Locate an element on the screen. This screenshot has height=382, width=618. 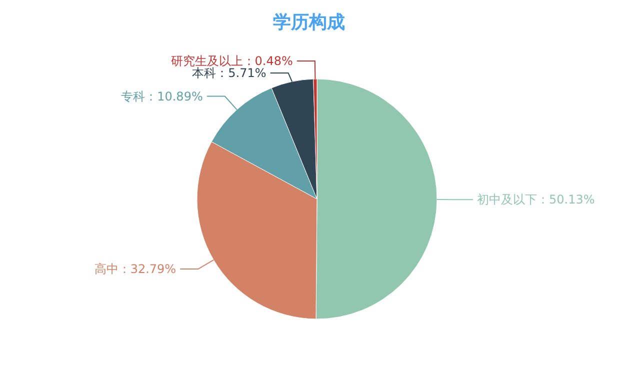
data-label: ：5.71% is located at coordinates (241, 73).